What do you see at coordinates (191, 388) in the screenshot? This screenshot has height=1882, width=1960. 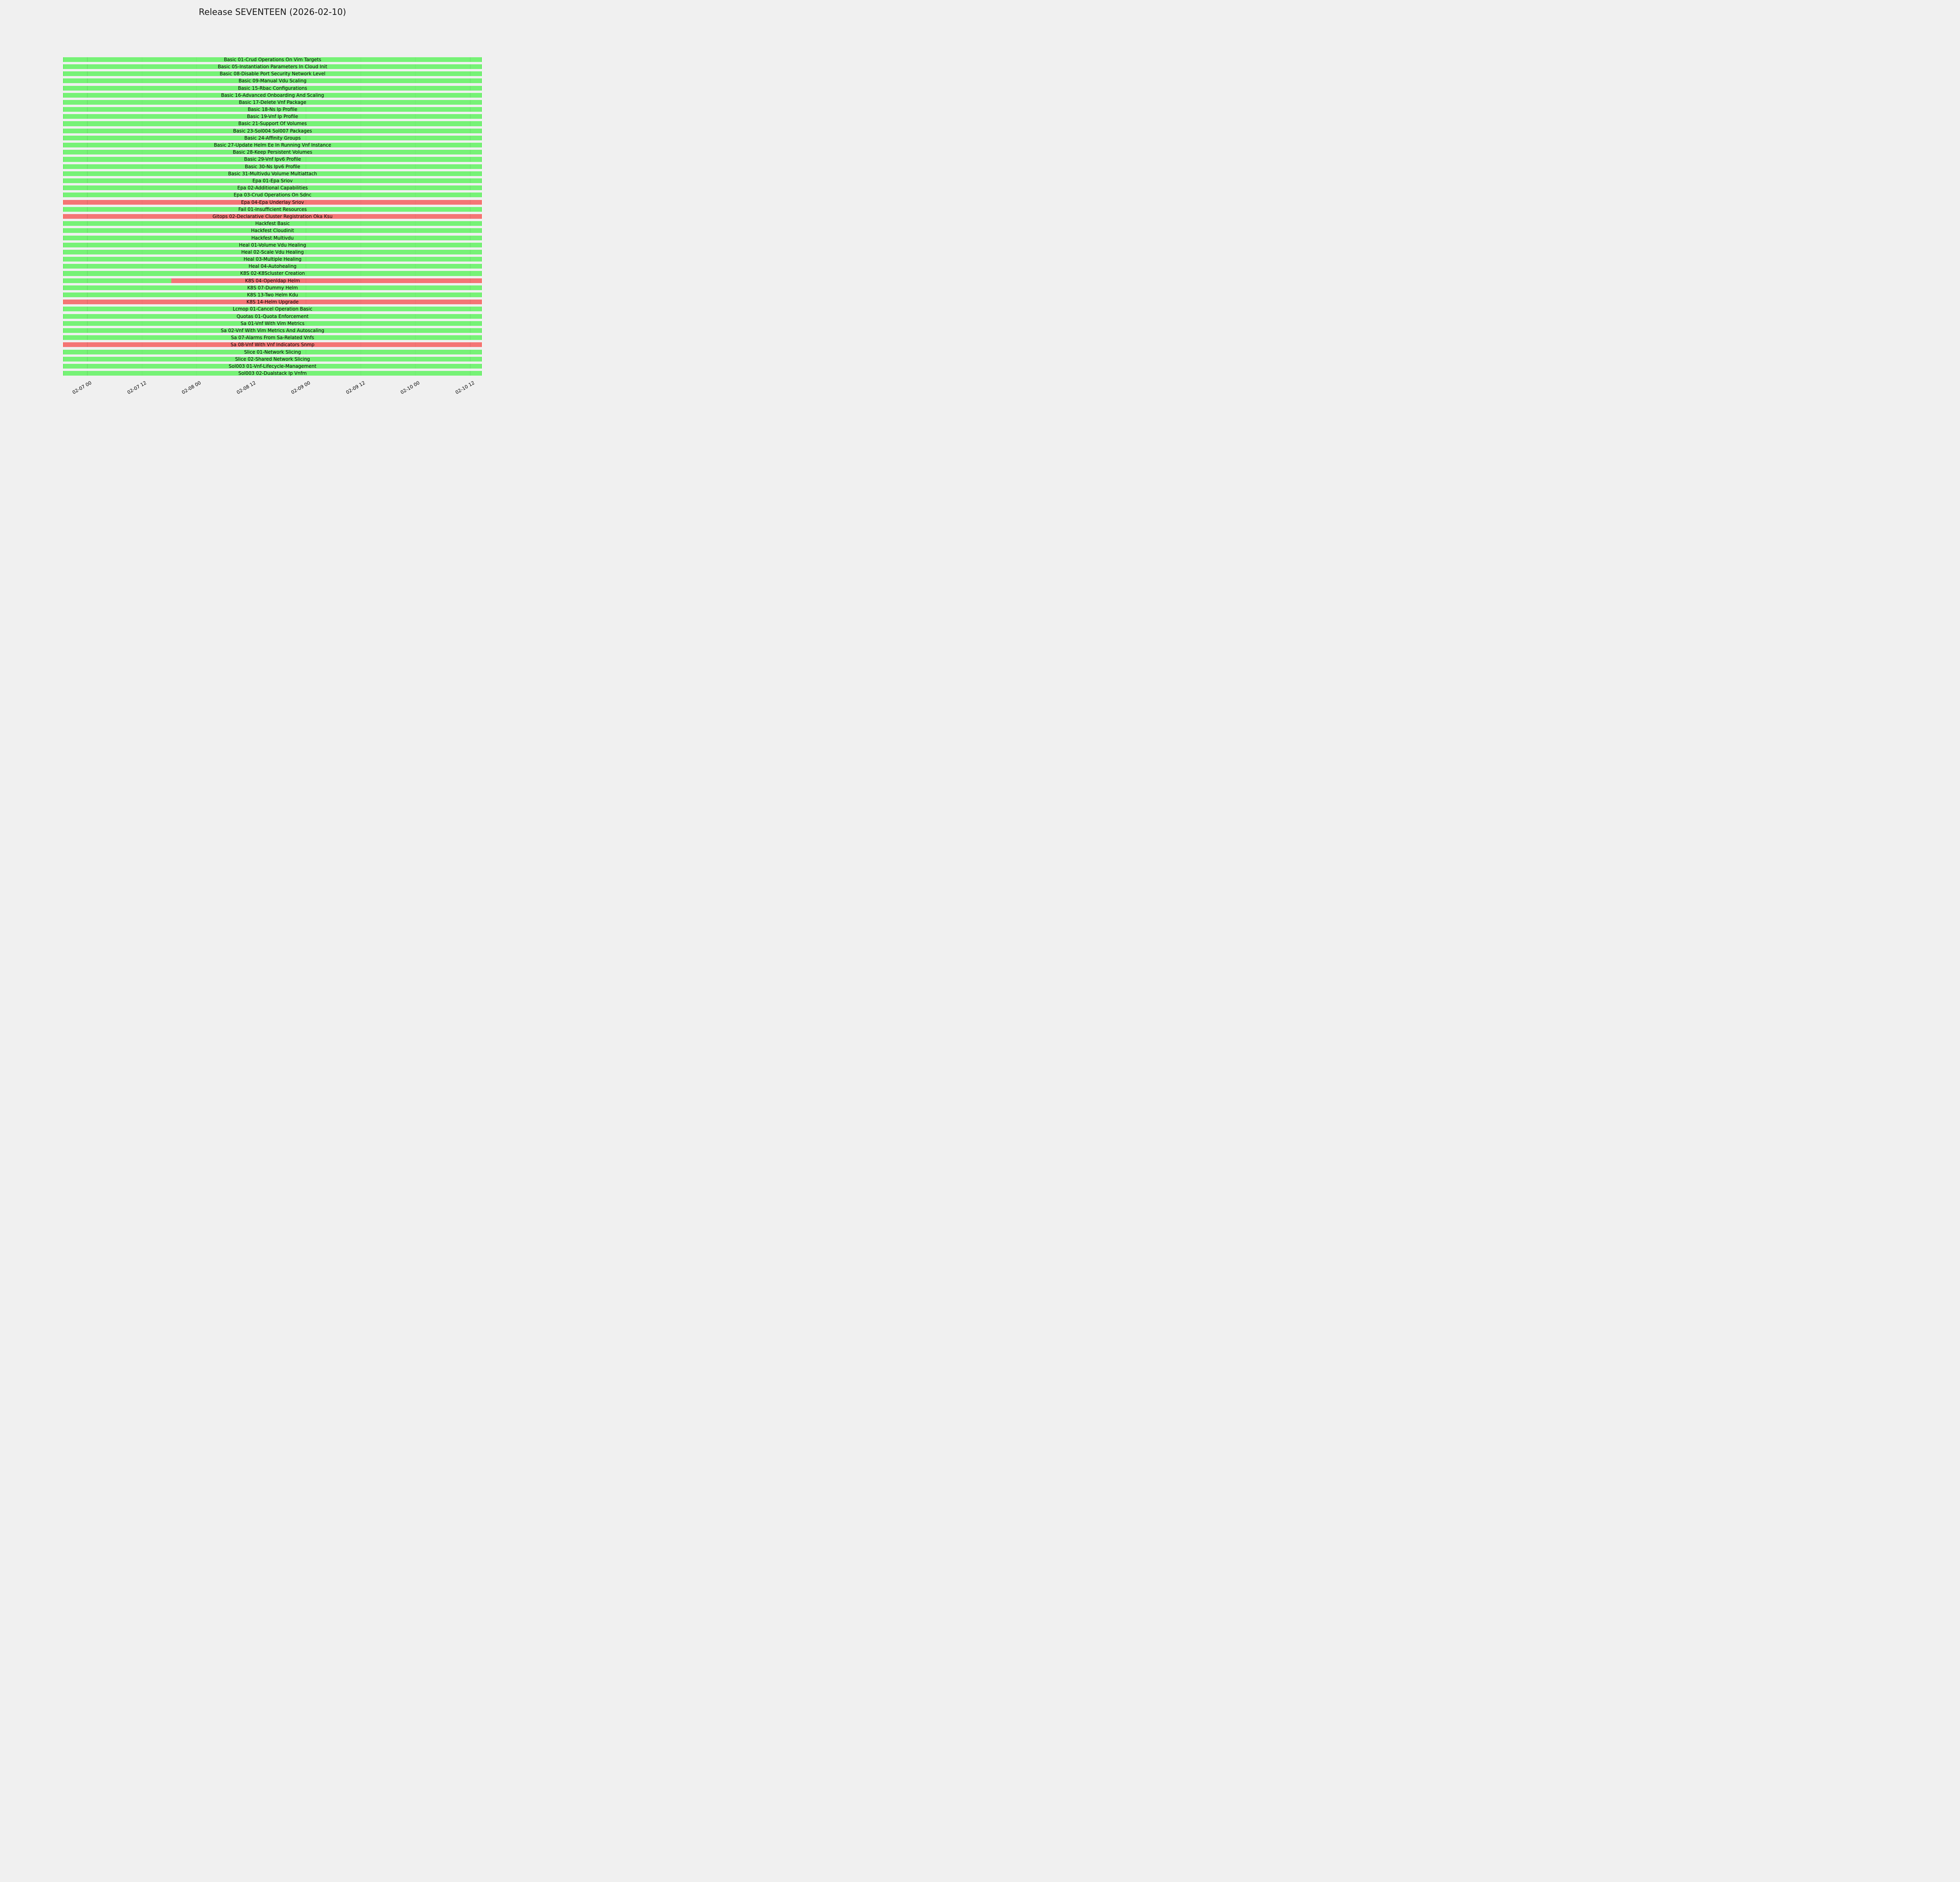 I see `x-tick-label: 02-08 00` at bounding box center [191, 388].